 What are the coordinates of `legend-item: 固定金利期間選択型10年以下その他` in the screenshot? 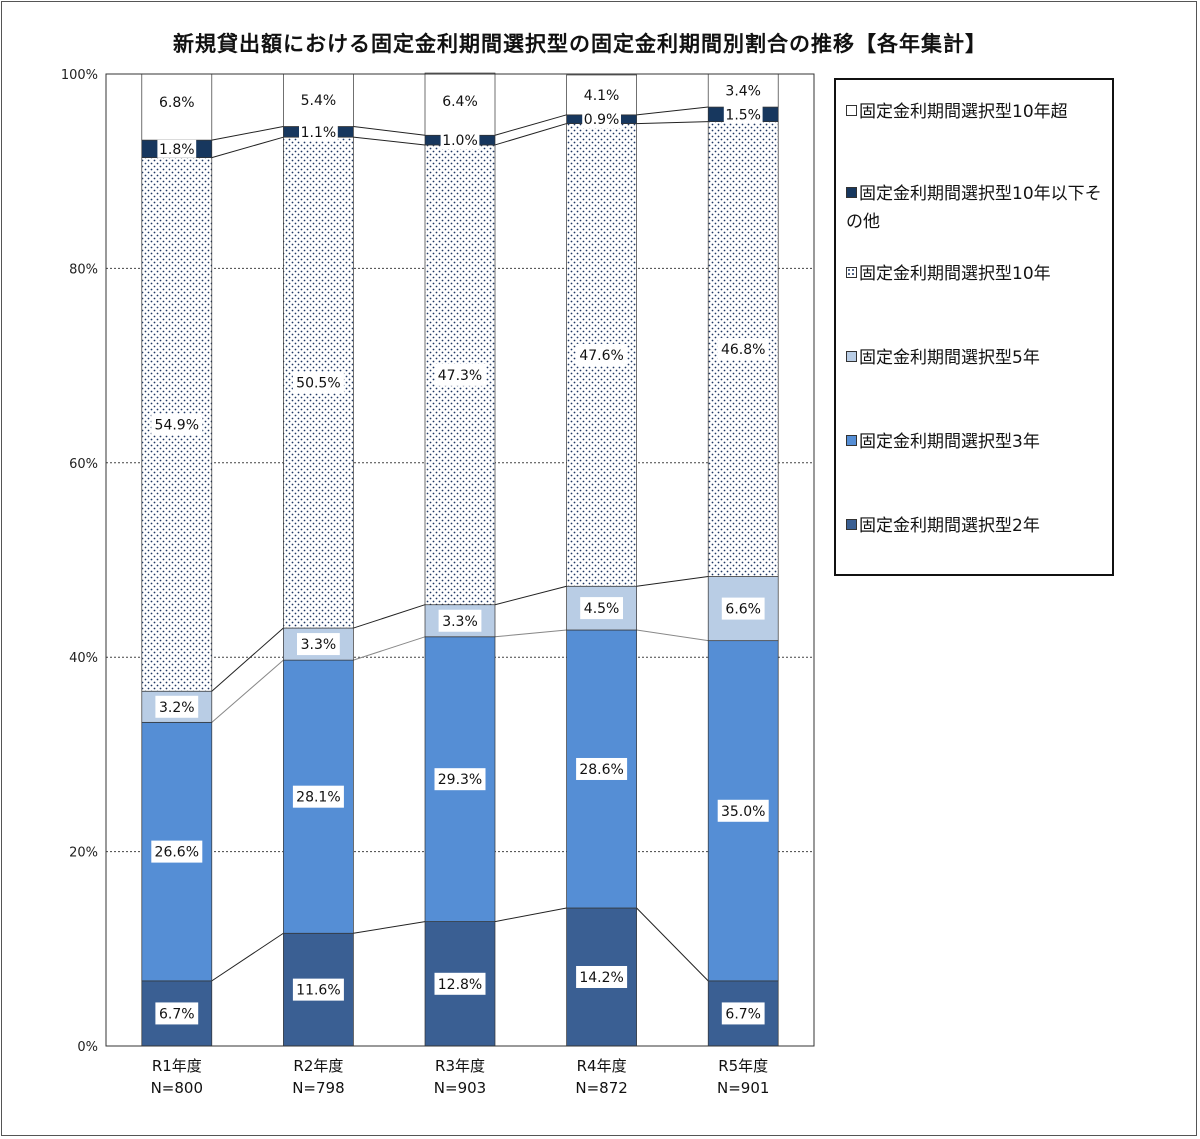 It's located at (977, 208).